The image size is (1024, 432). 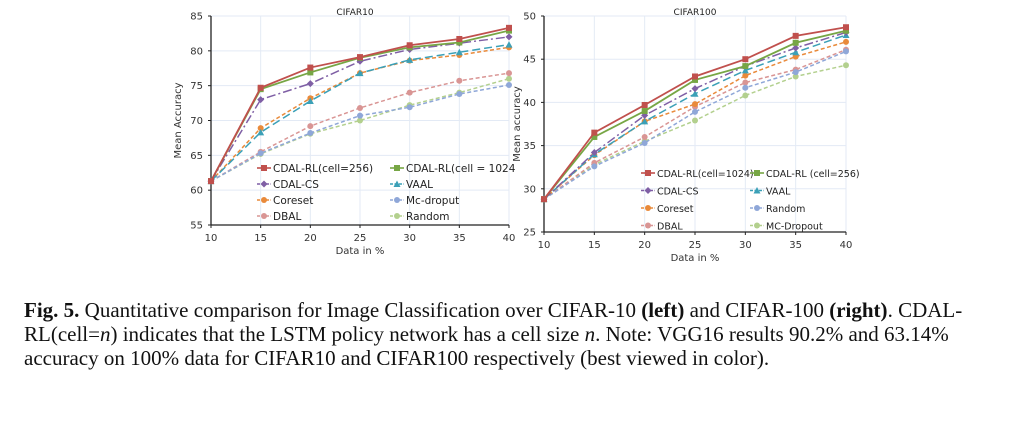 What do you see at coordinates (196, 156) in the screenshot?
I see `y-tick-label: 65` at bounding box center [196, 156].